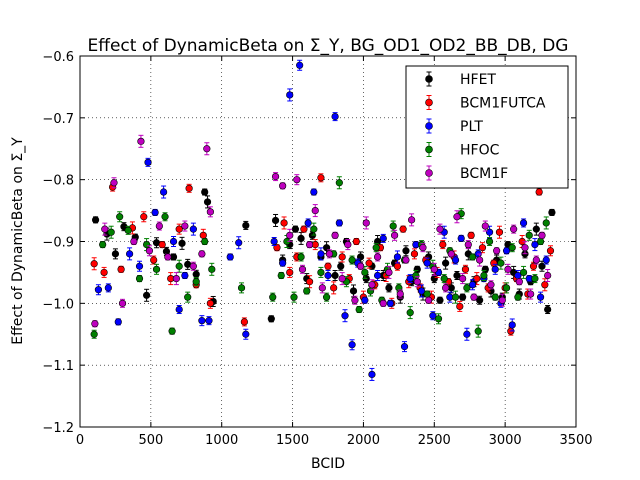 The image size is (640, 480). I want to click on y-tick-label: −0.7, so click(58, 119).